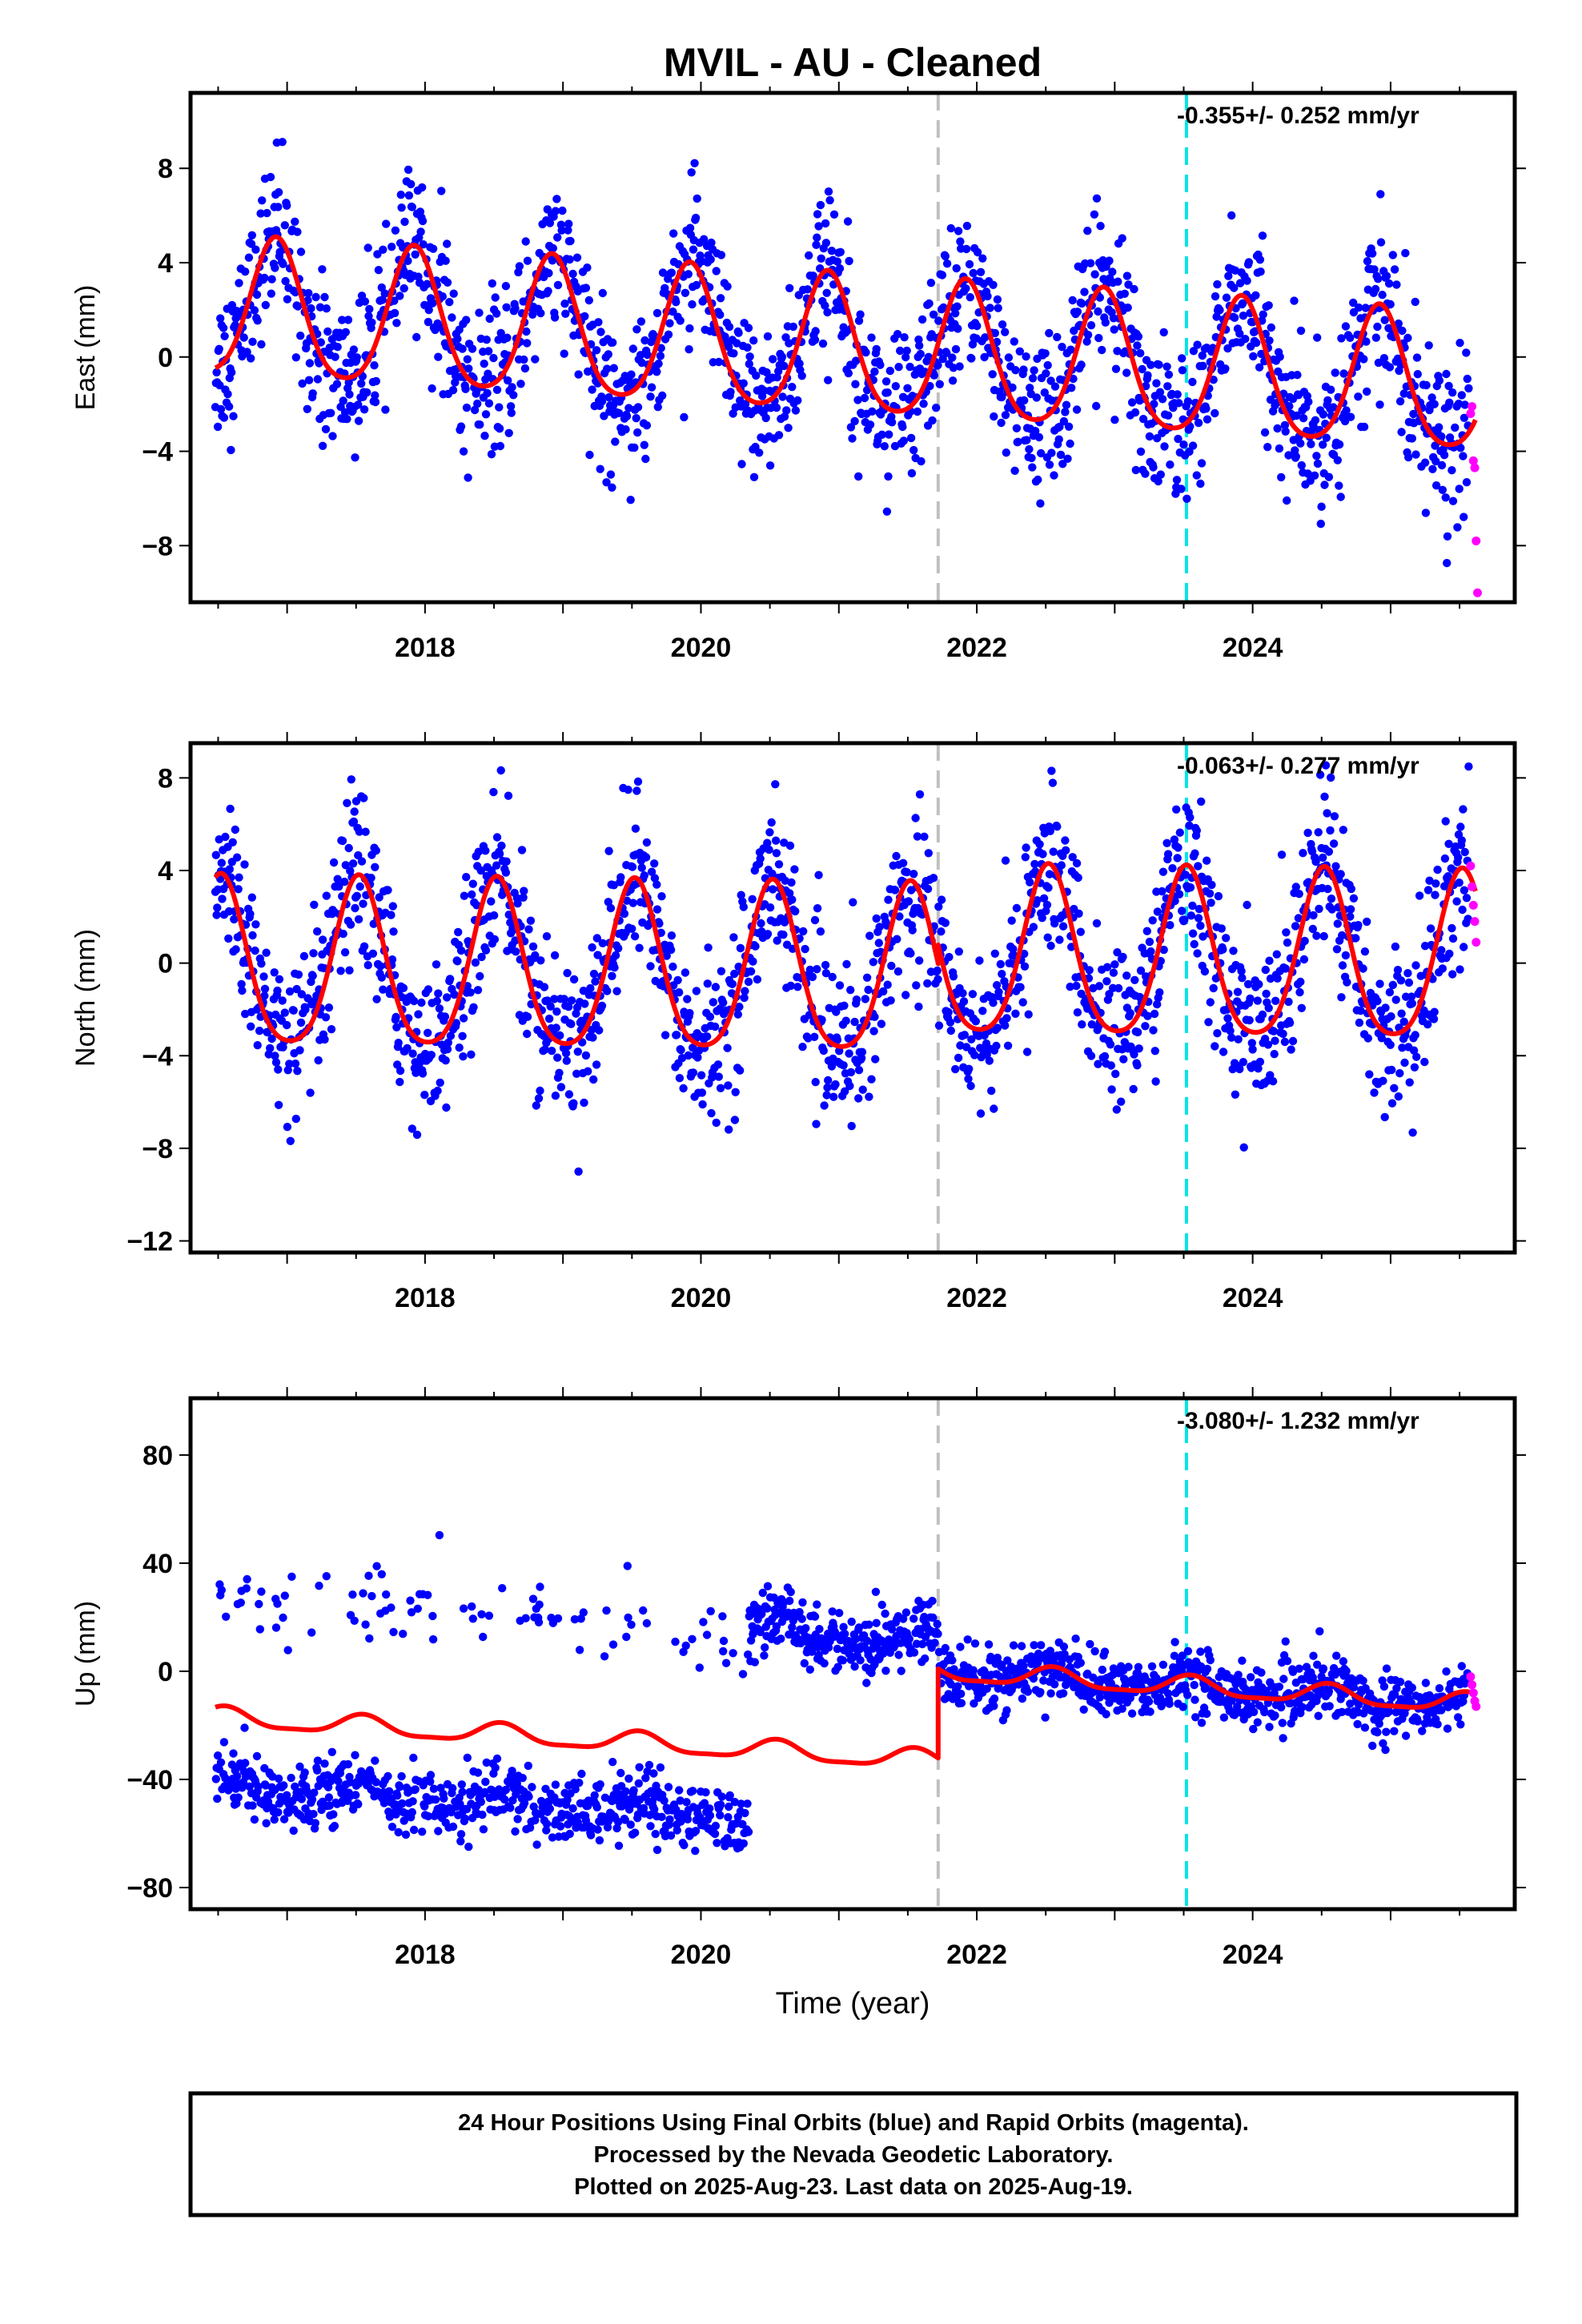  I want to click on rapid-point, so click(1473, 905).